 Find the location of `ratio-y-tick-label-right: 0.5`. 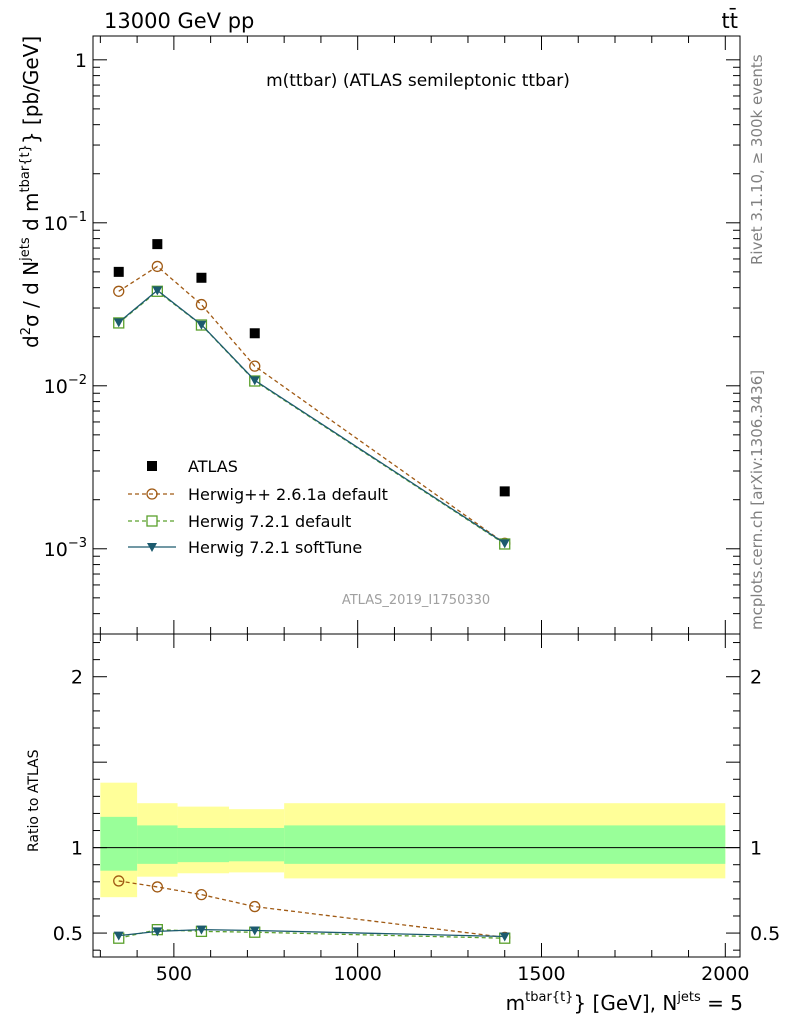

ratio-y-tick-label-right: 0.5 is located at coordinates (765, 934).